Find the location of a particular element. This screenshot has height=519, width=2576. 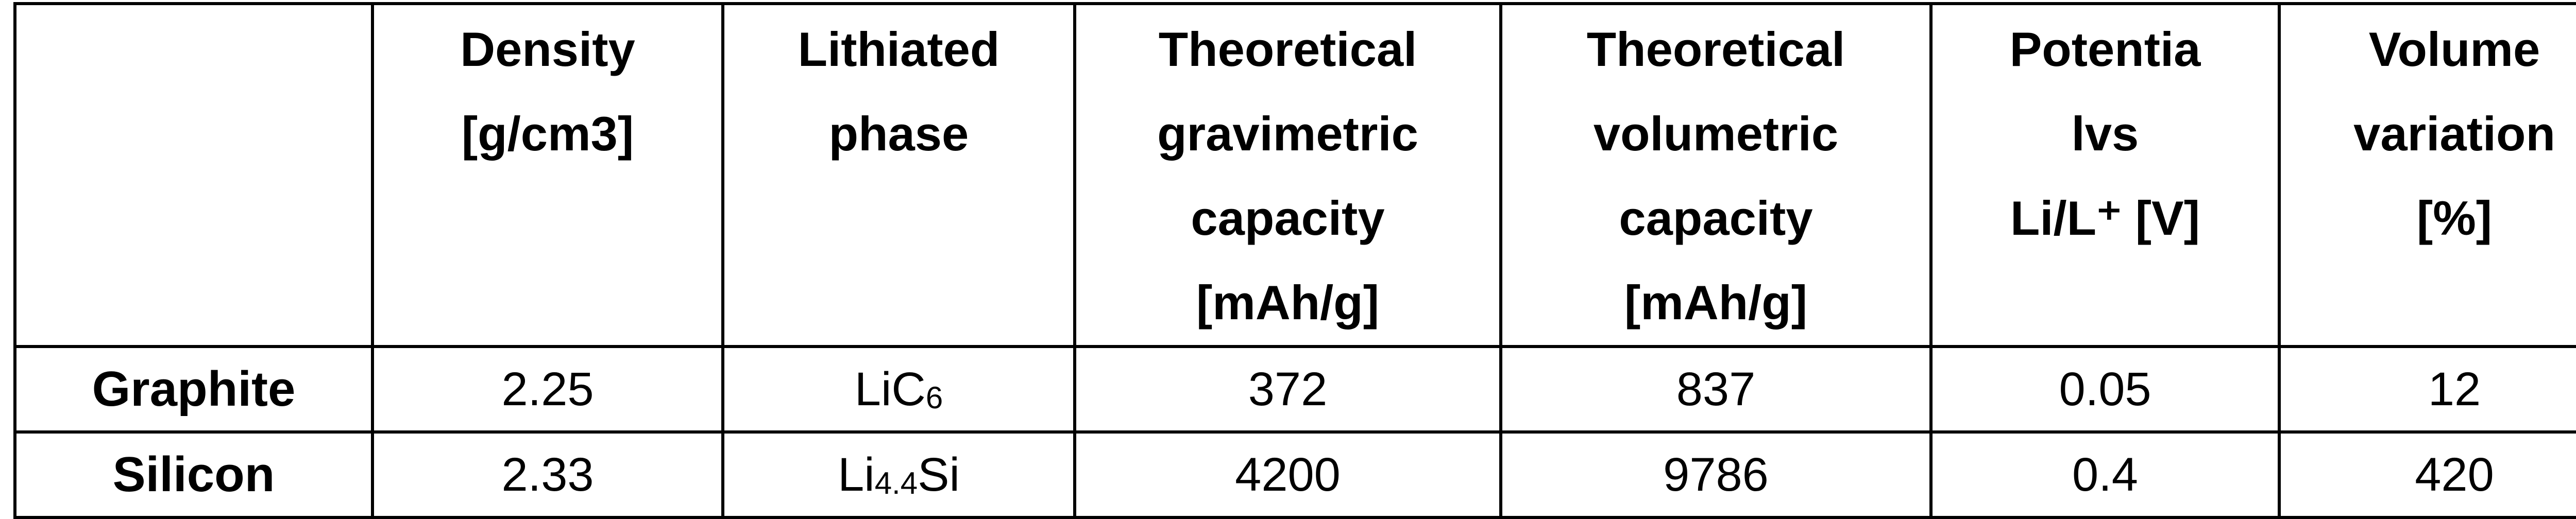

data-cell: LiC6 is located at coordinates (898, 389).